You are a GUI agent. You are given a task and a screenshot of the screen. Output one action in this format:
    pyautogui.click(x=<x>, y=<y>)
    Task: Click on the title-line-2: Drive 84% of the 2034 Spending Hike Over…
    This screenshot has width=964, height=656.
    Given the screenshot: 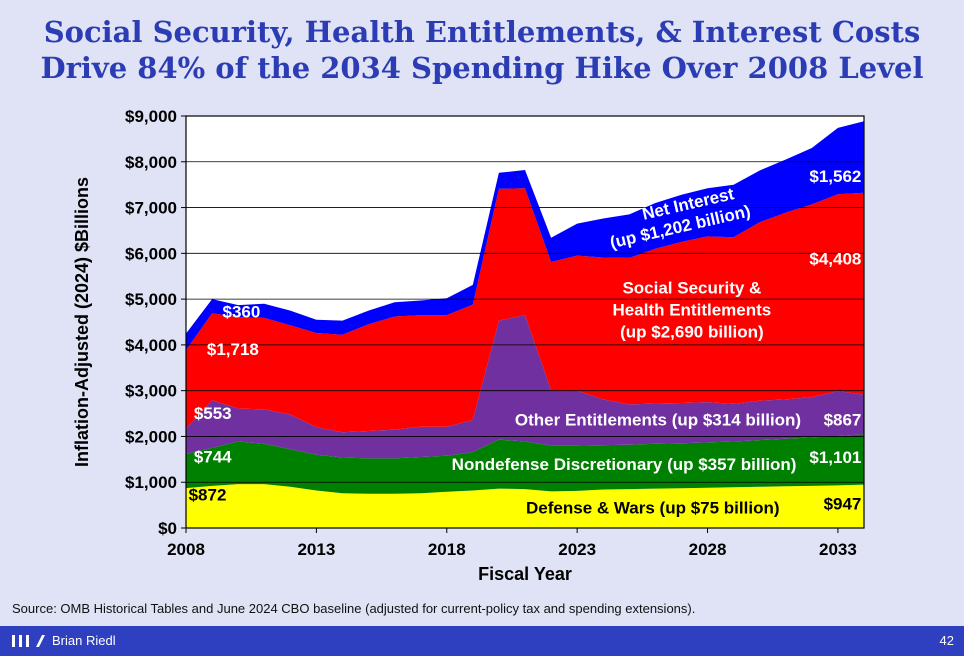 What is the action you would take?
    pyautogui.click(x=482, y=68)
    